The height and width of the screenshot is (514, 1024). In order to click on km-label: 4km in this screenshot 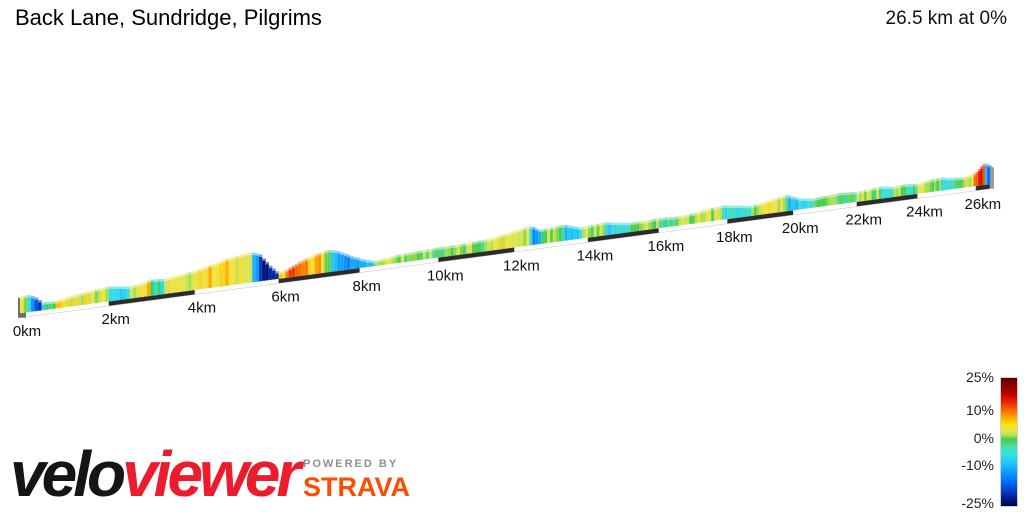, I will do `click(202, 308)`.